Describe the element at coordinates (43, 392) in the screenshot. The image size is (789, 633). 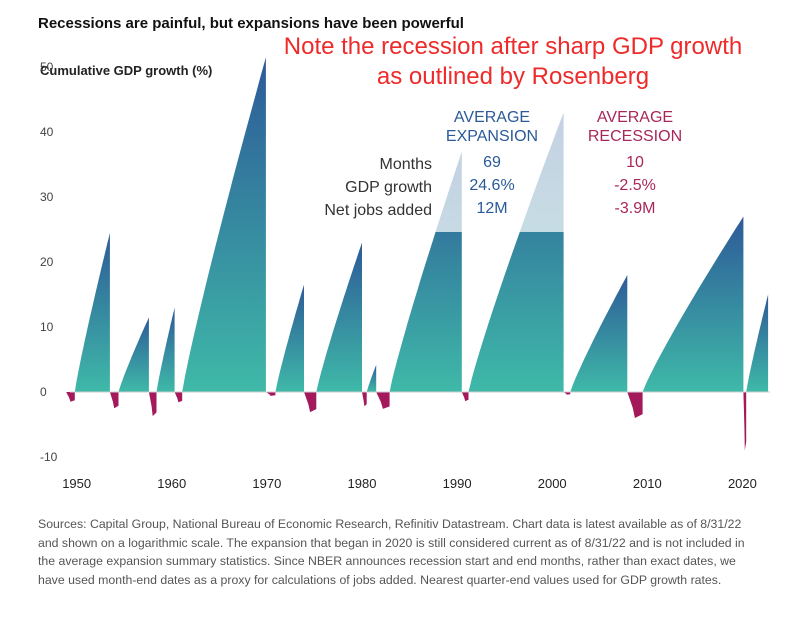
I see `y-tick-label: 0` at that location.